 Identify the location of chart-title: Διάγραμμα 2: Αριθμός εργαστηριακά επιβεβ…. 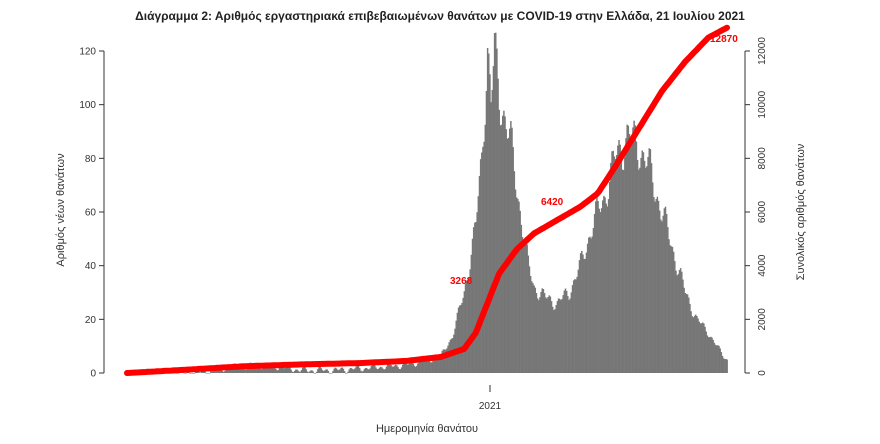
(440, 16).